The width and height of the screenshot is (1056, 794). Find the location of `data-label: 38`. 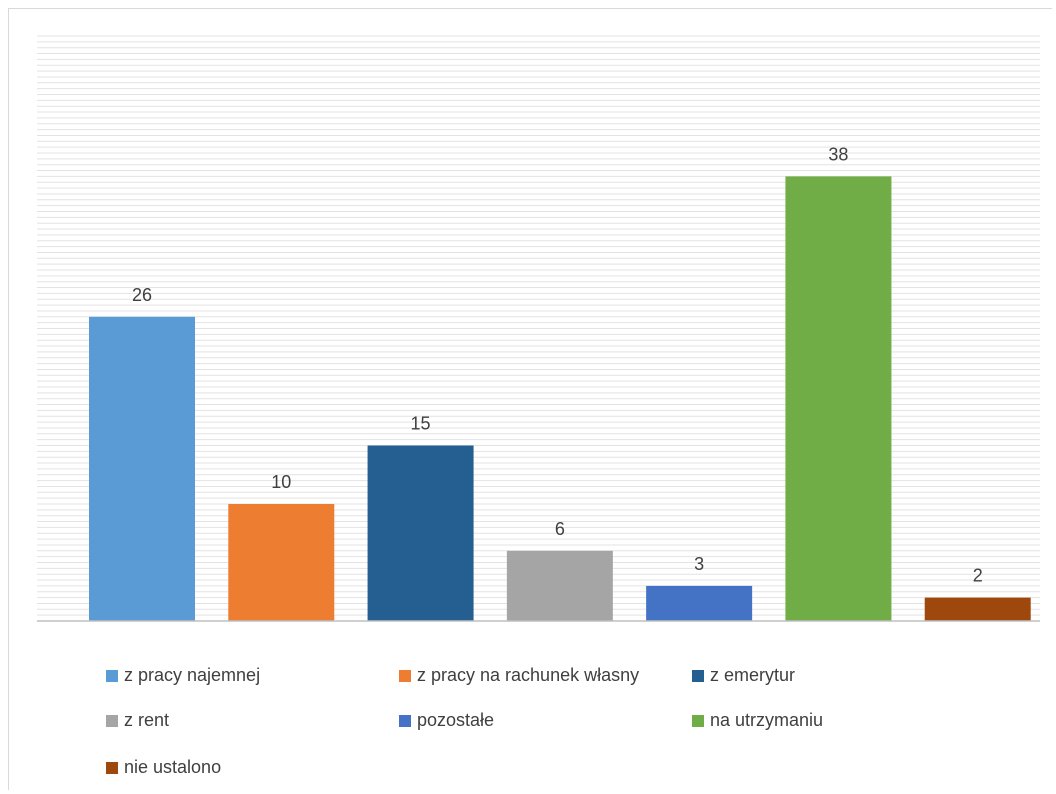

data-label: 38 is located at coordinates (838, 154).